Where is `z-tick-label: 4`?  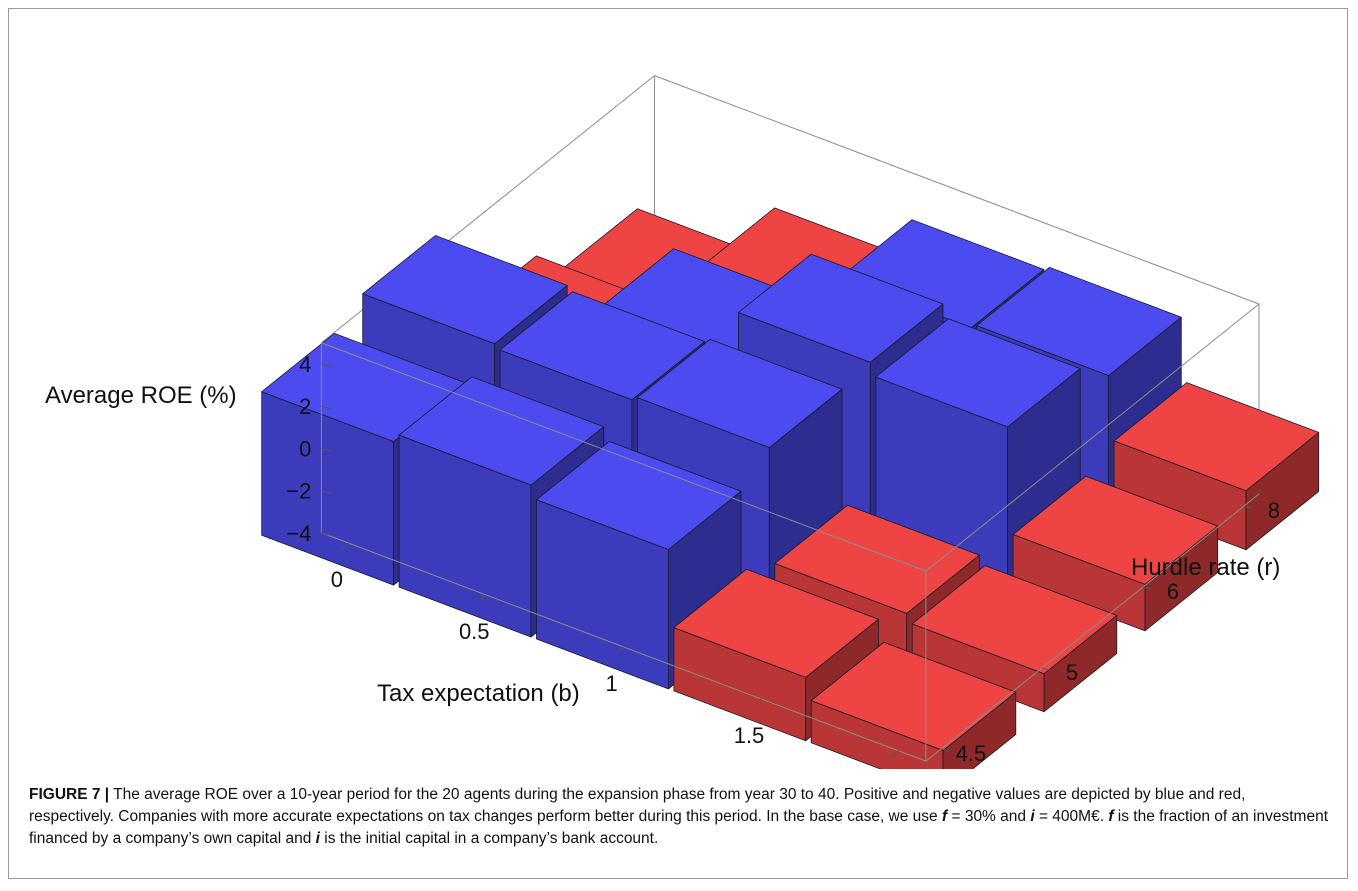 z-tick-label: 4 is located at coordinates (305, 364).